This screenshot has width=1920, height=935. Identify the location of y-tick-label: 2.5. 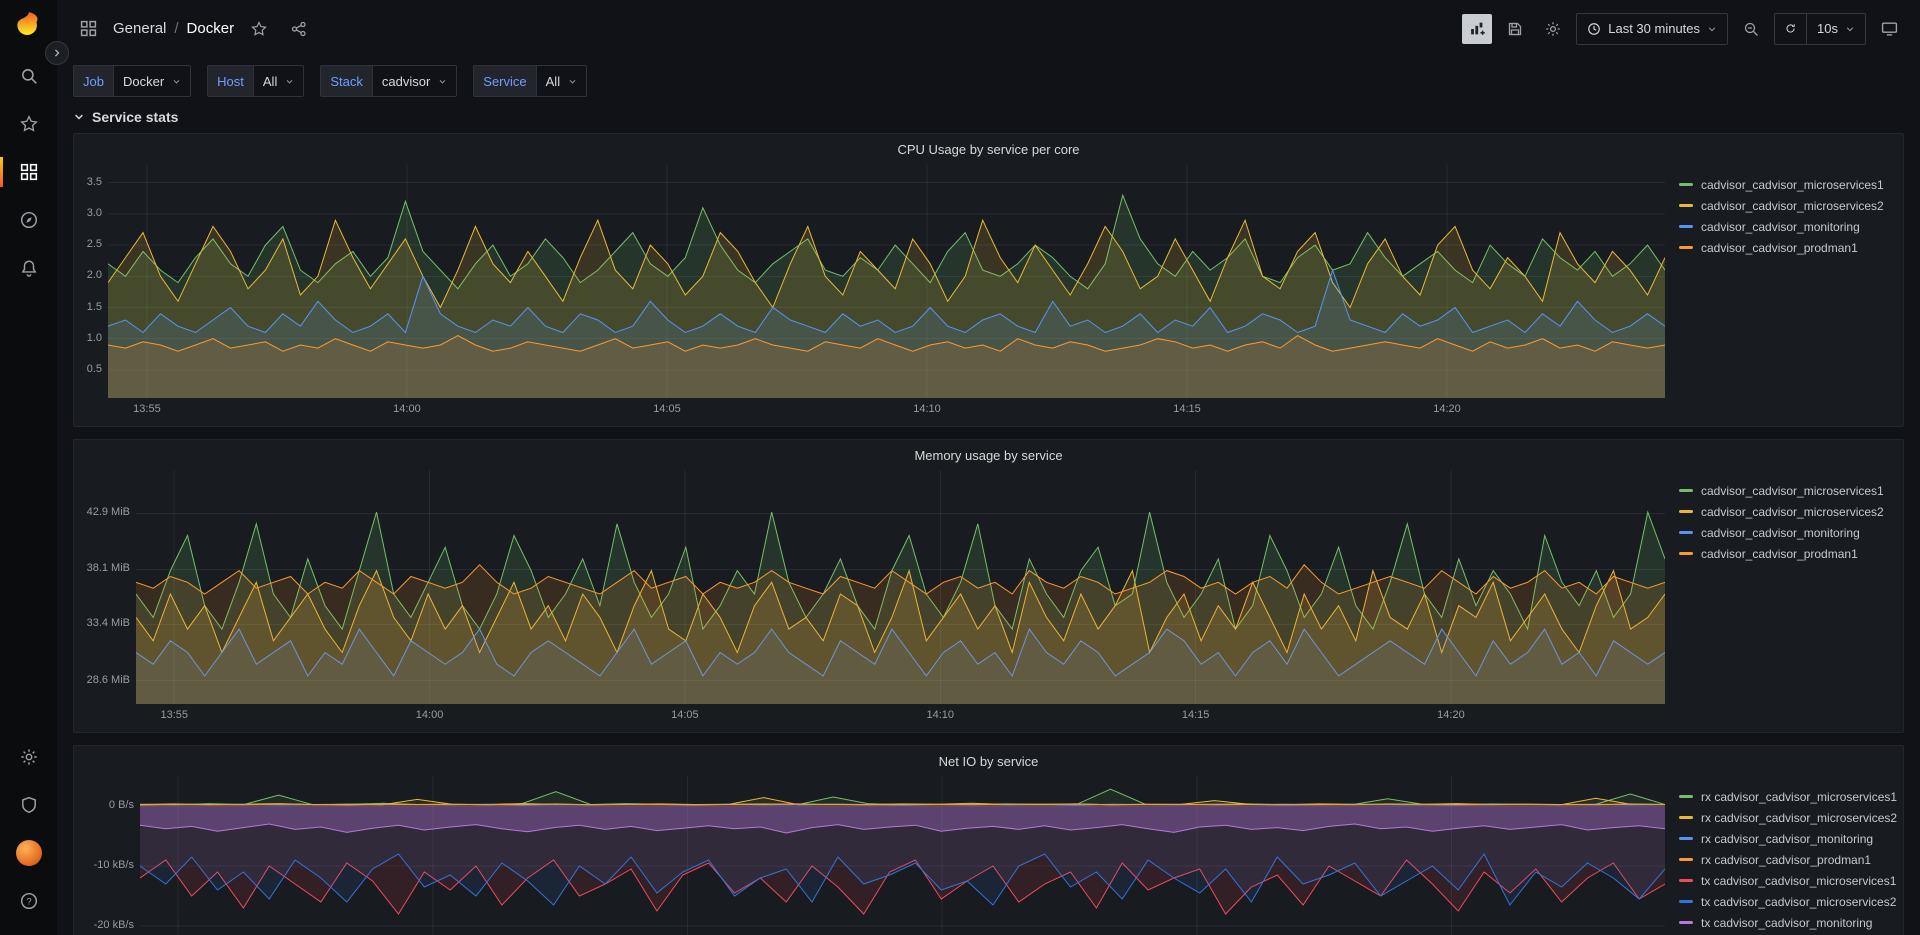
(94, 244).